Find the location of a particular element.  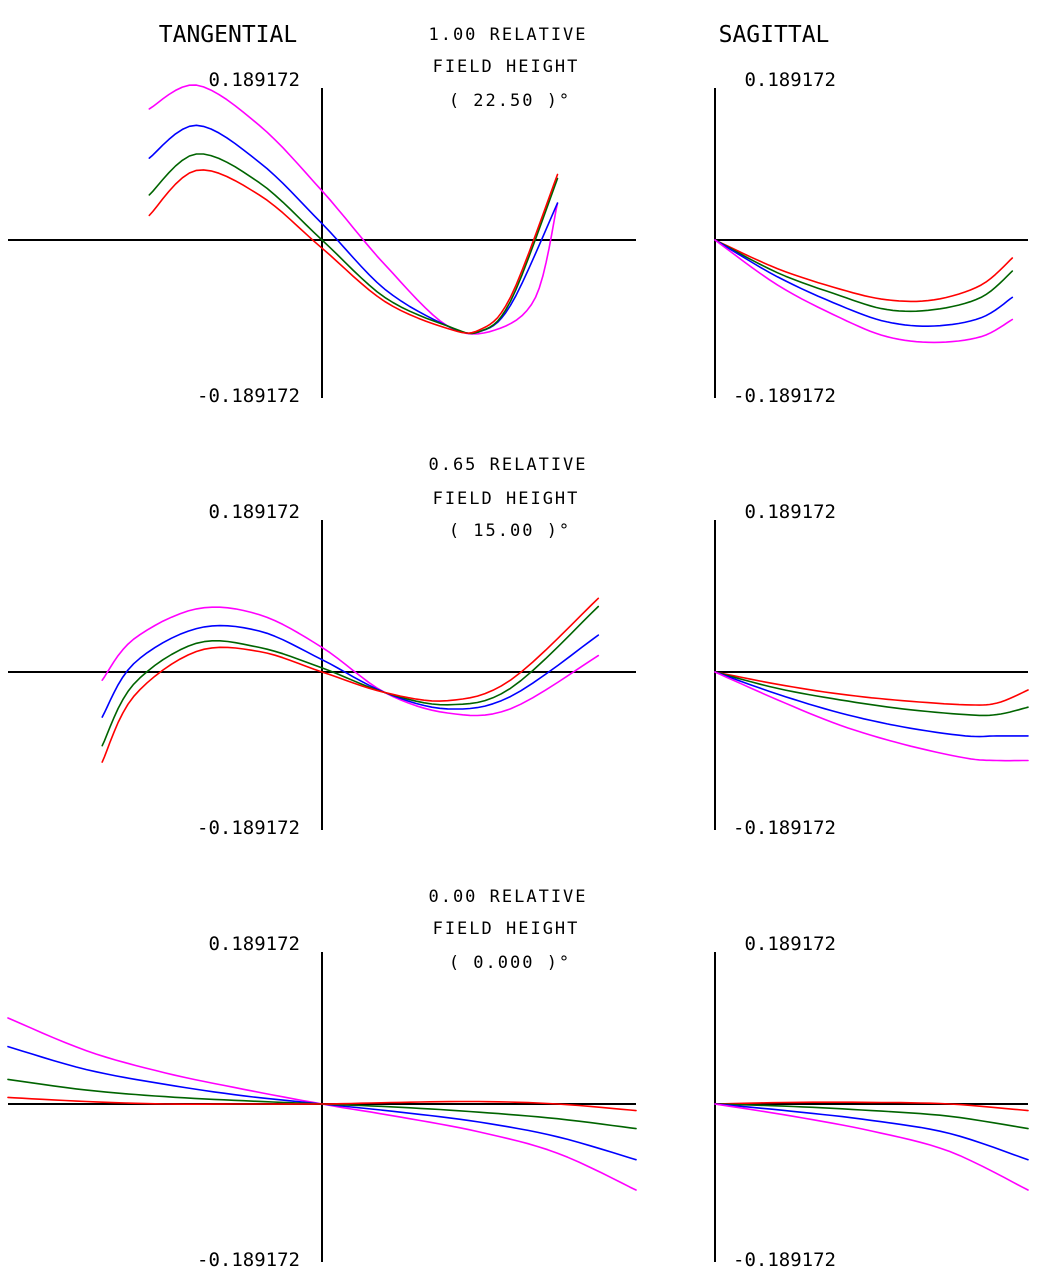

field-angle-label: ( 22.50 )° is located at coordinates (510, 101).